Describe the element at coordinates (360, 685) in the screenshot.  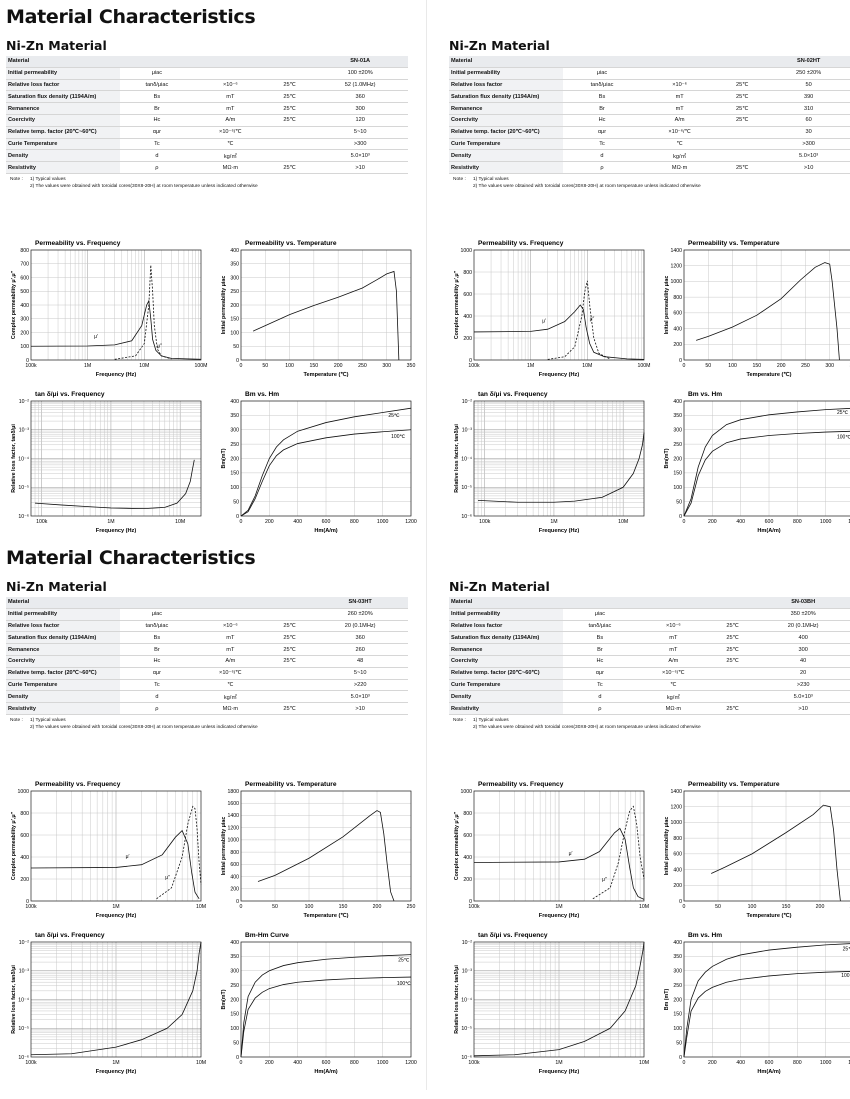
I see `spec-cell: >220` at that location.